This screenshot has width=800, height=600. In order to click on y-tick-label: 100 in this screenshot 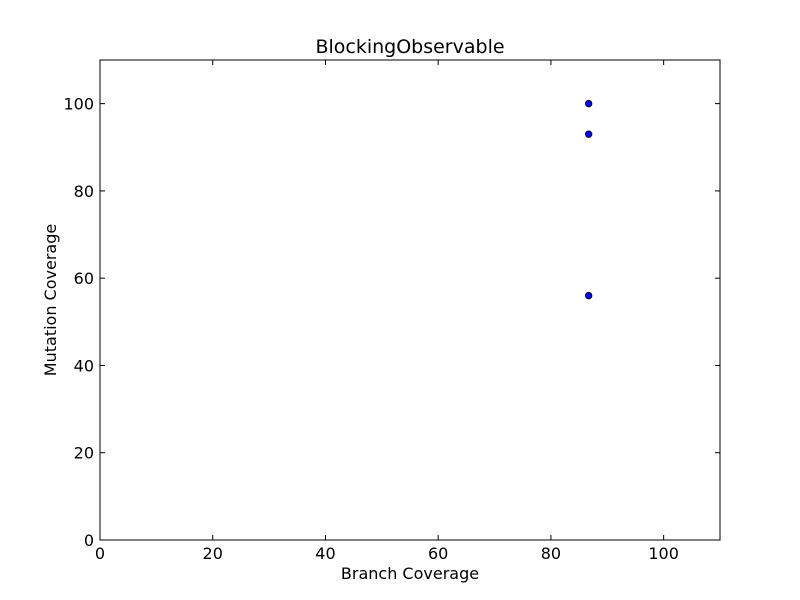, I will do `click(78, 104)`.